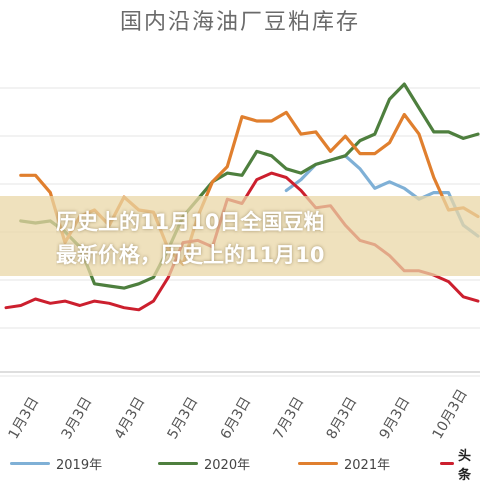 The height and width of the screenshot is (483, 480). Describe the element at coordinates (367, 465) in the screenshot. I see `legend-label-2021: 2021年` at that location.